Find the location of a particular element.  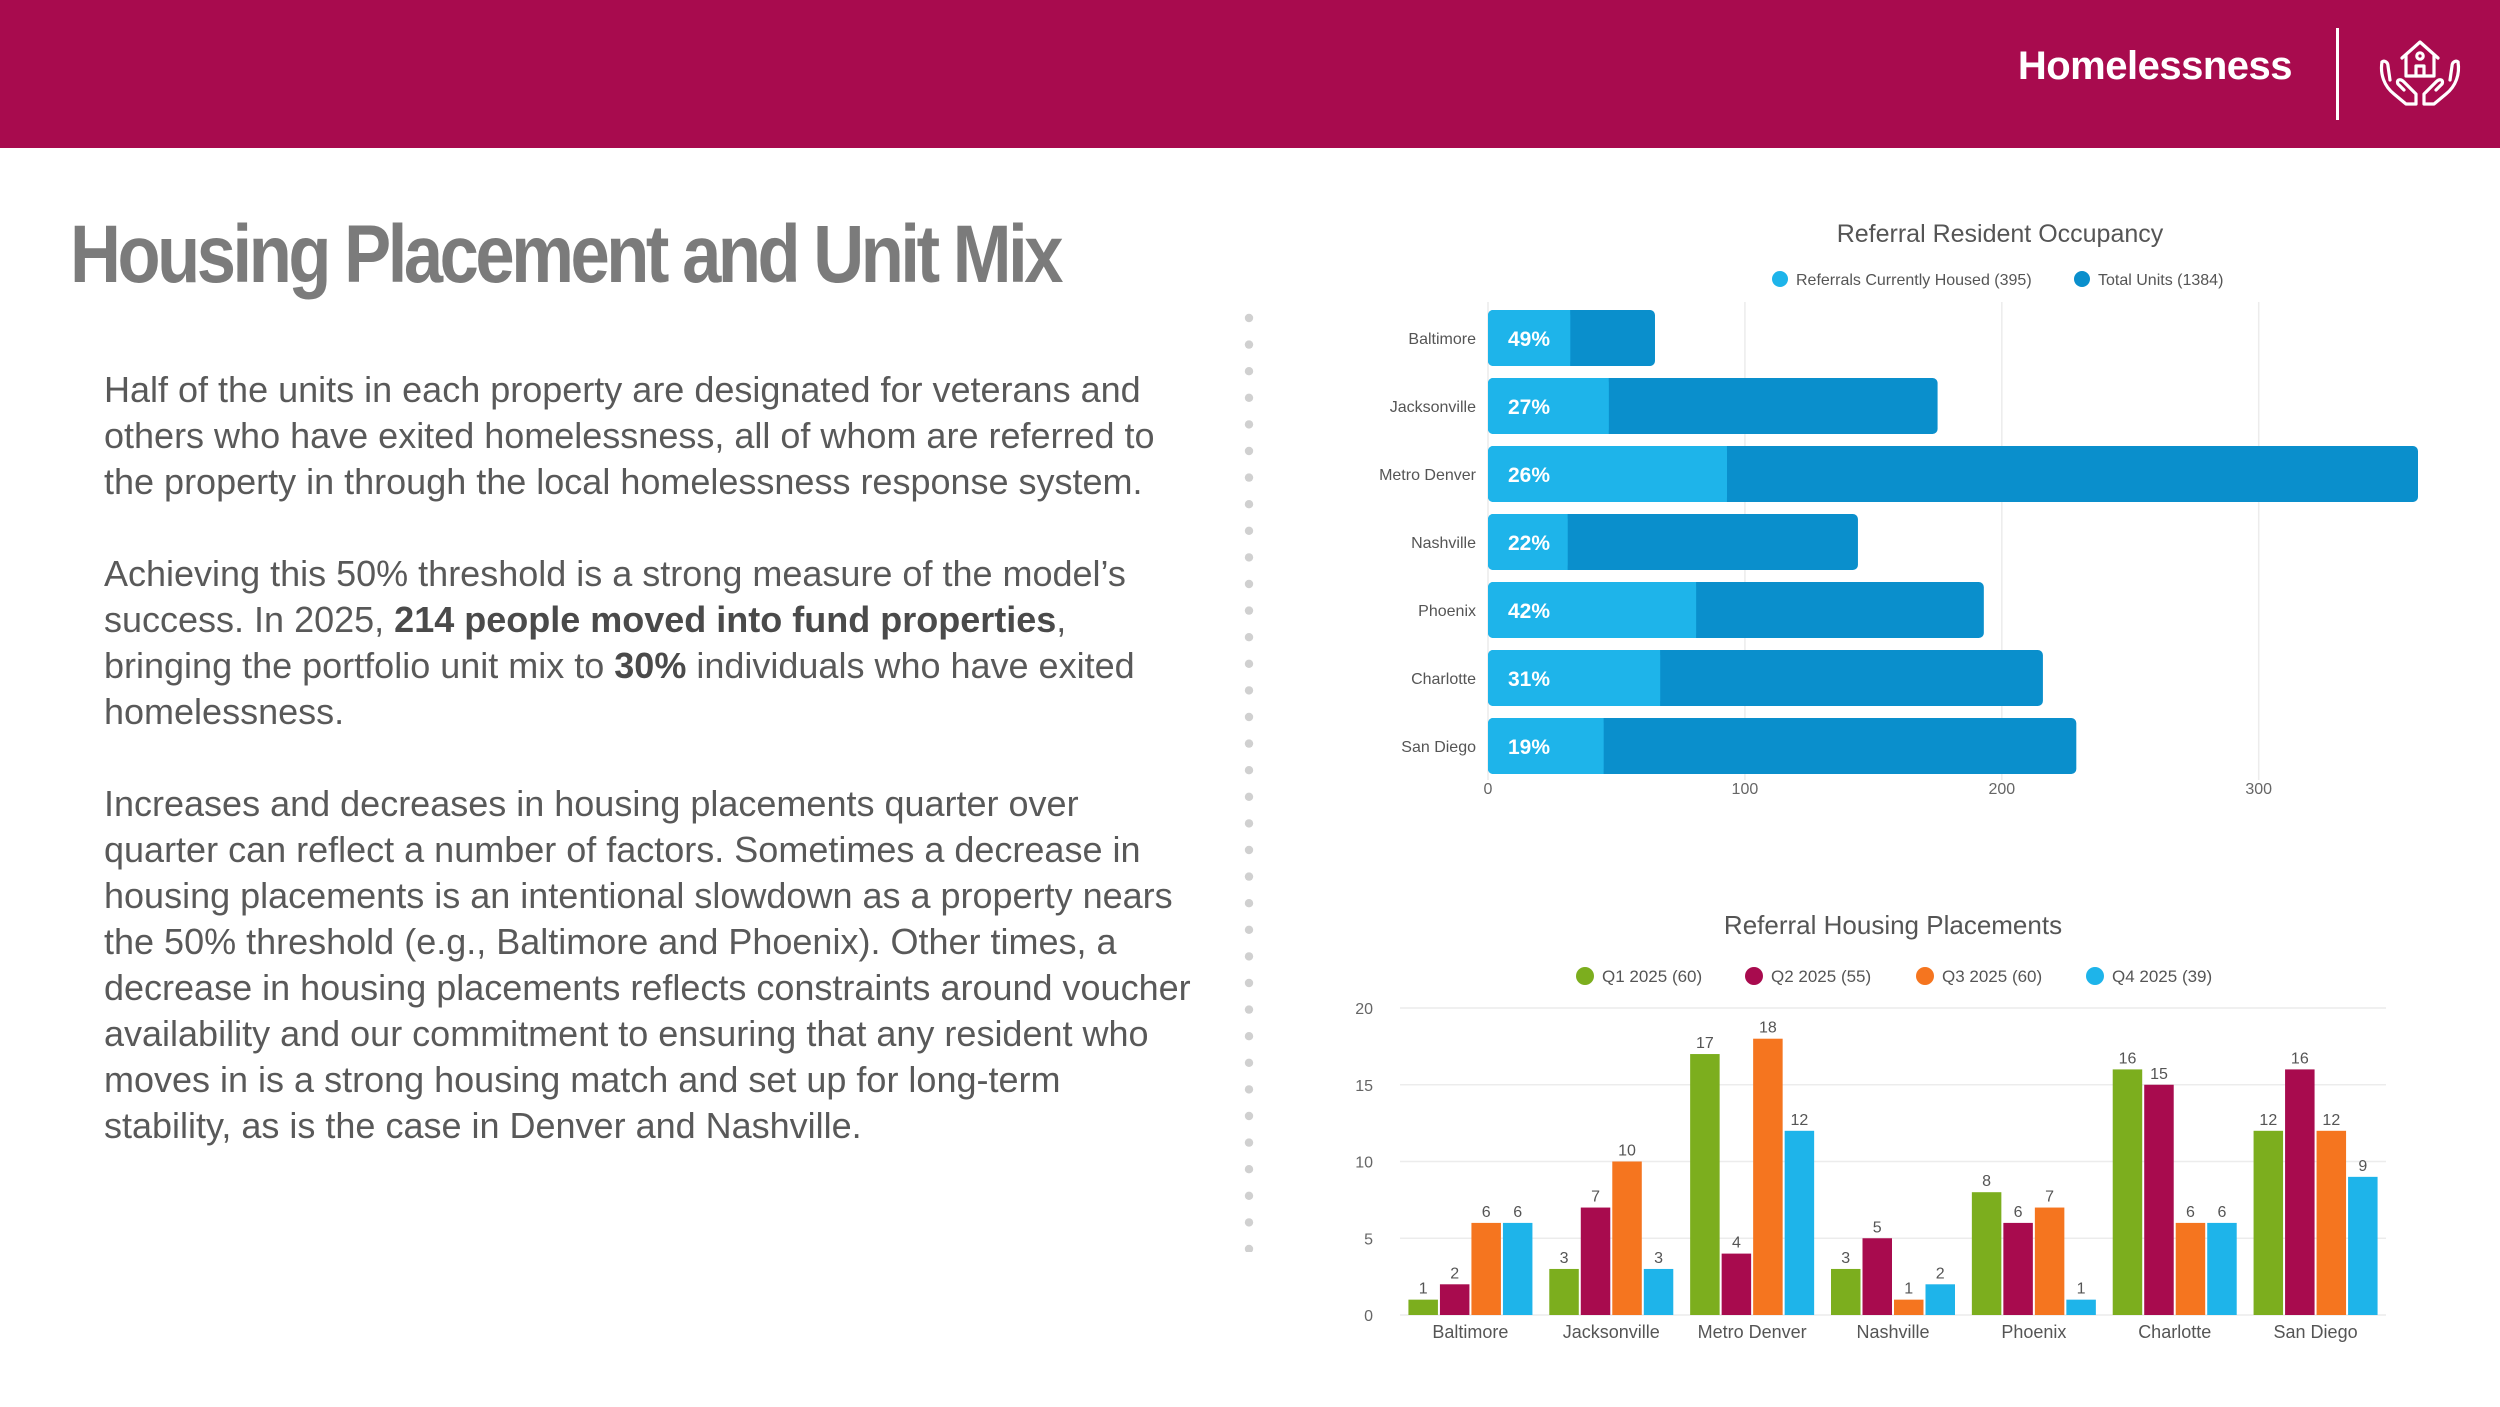

y-tick-label: 5 is located at coordinates (1368, 1239).